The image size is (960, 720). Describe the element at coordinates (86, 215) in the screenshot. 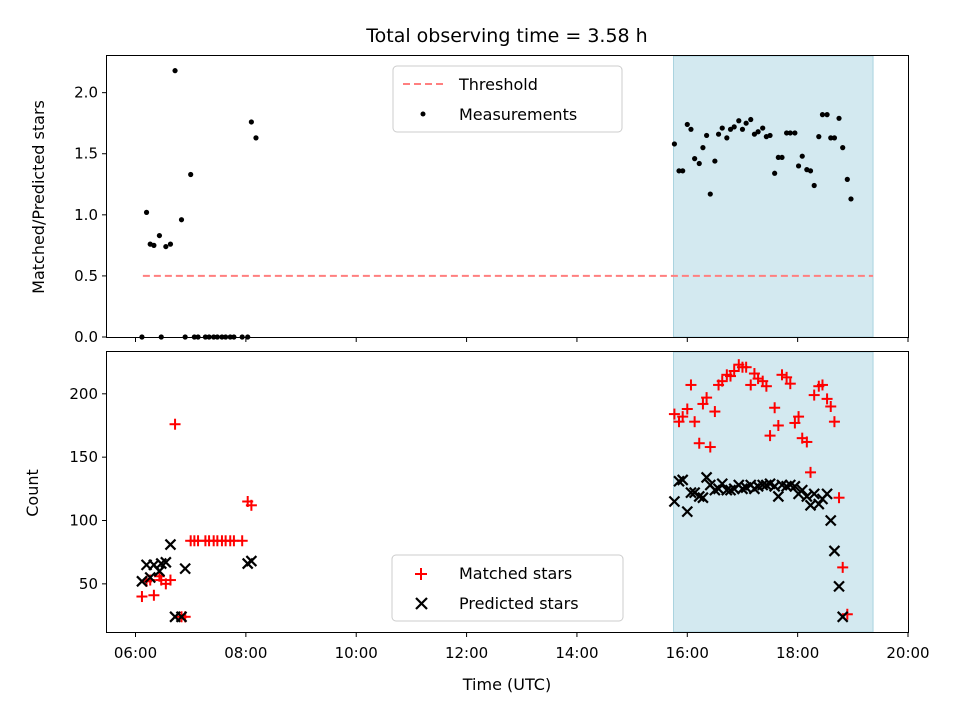

I see `ratio-y-tick-label: 1.0` at that location.